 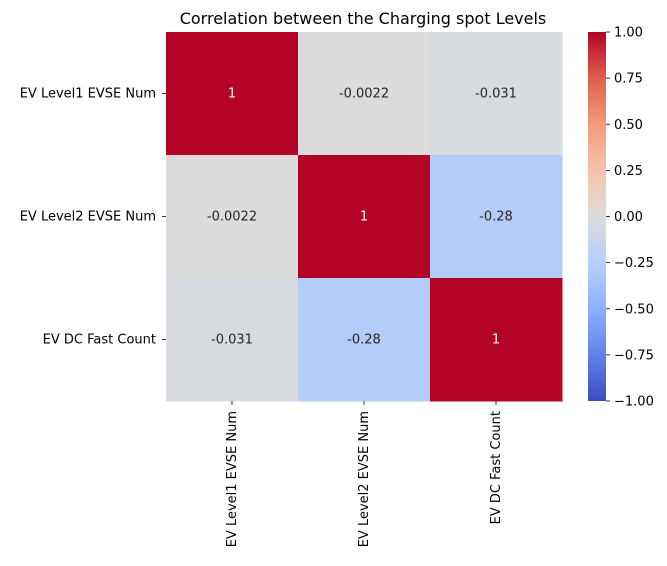 I want to click on cell-annotation-r1-c1: 1, so click(x=364, y=217).